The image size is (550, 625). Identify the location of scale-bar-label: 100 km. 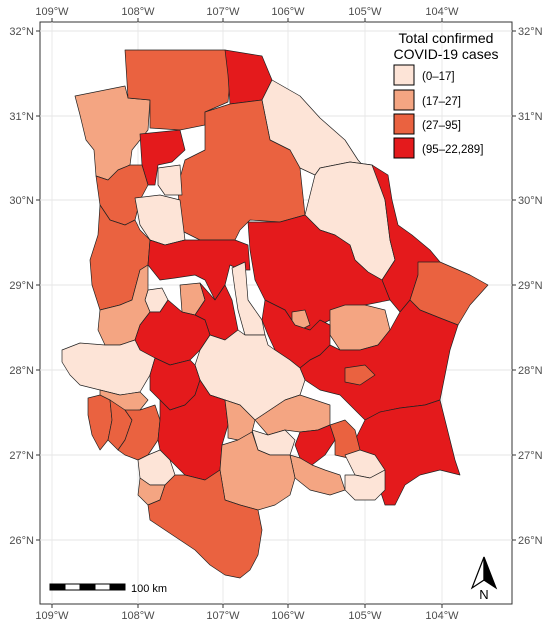
(149, 589).